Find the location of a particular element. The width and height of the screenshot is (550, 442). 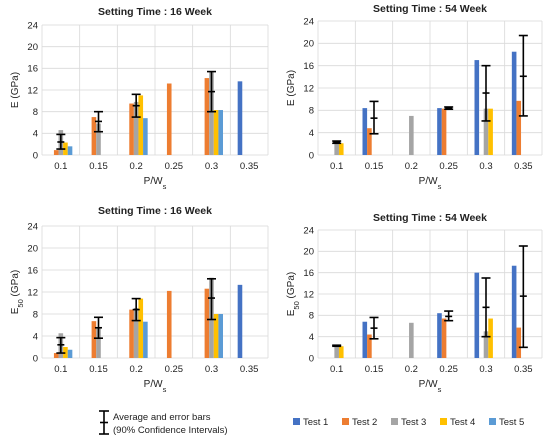

y-tick-label: 16 is located at coordinates (32, 69).